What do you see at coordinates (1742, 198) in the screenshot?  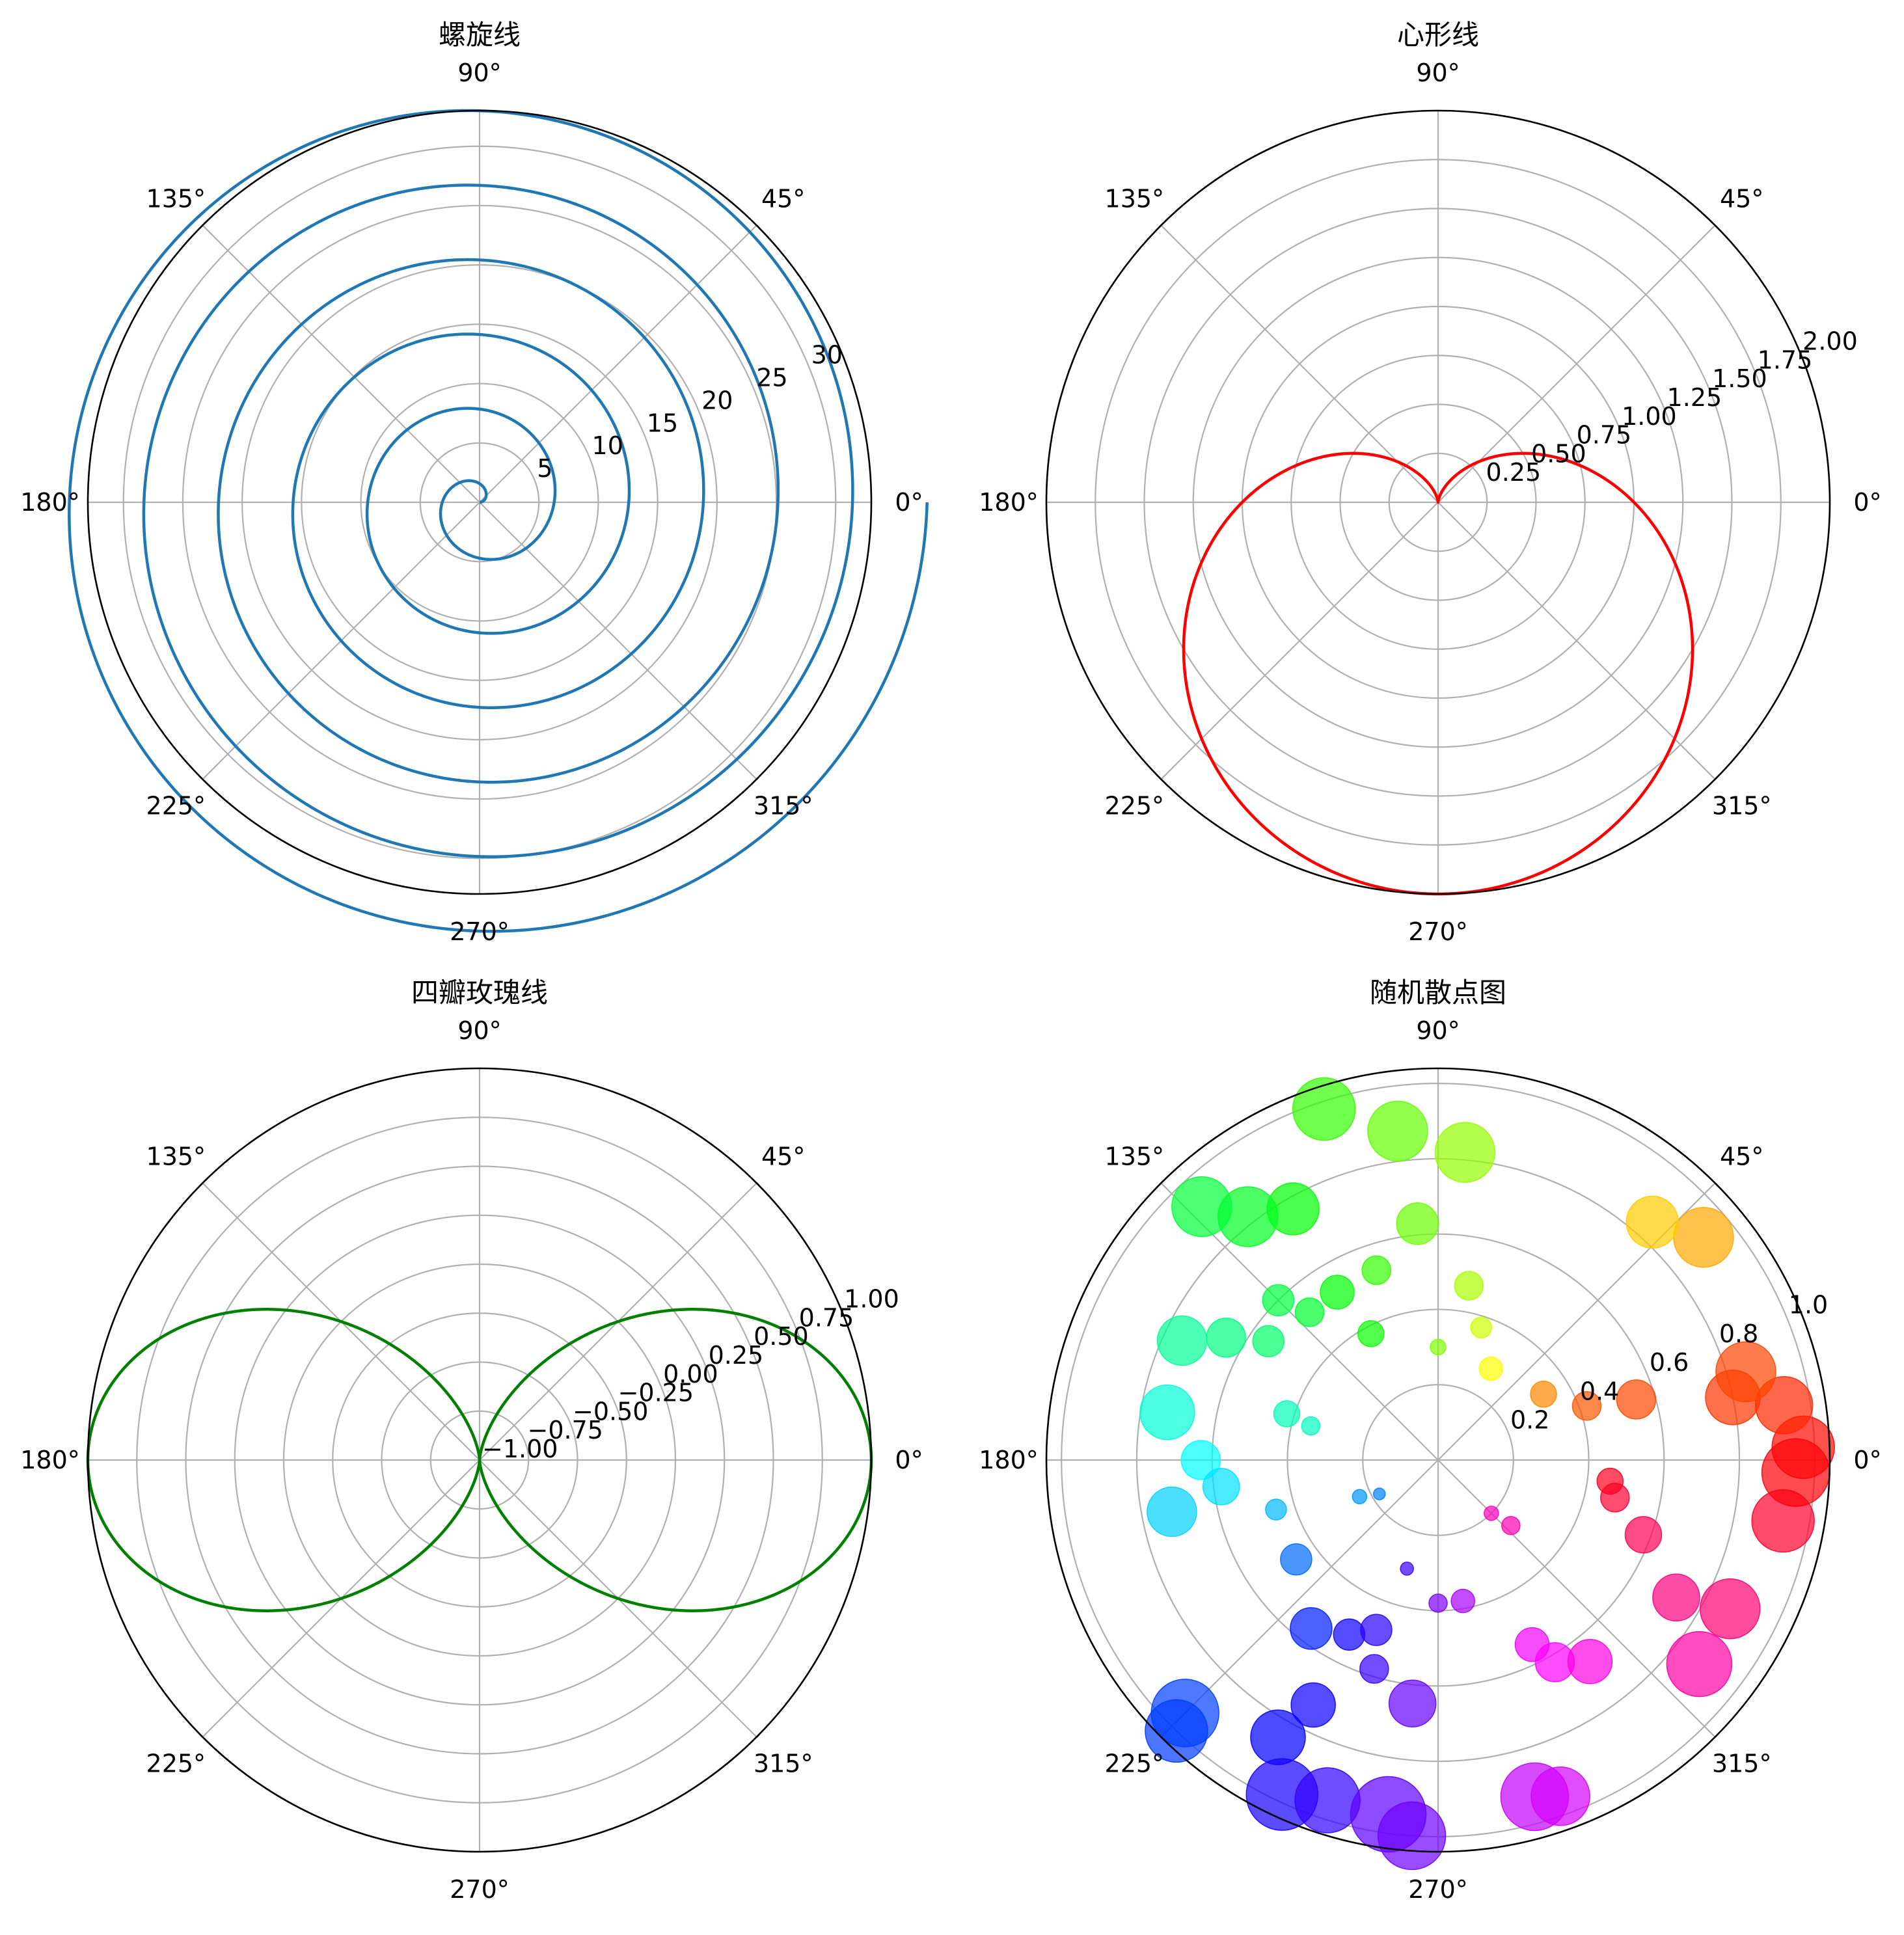 I see `theta-tick-label: 45°` at bounding box center [1742, 198].